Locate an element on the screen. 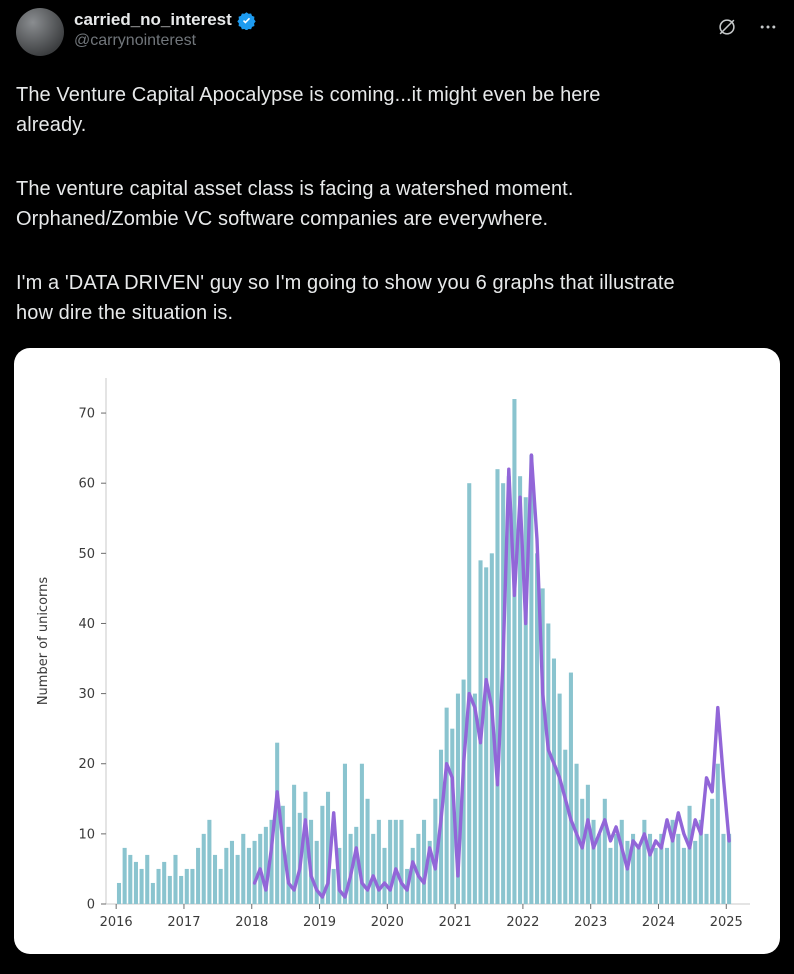  more-button is located at coordinates (768, 27).